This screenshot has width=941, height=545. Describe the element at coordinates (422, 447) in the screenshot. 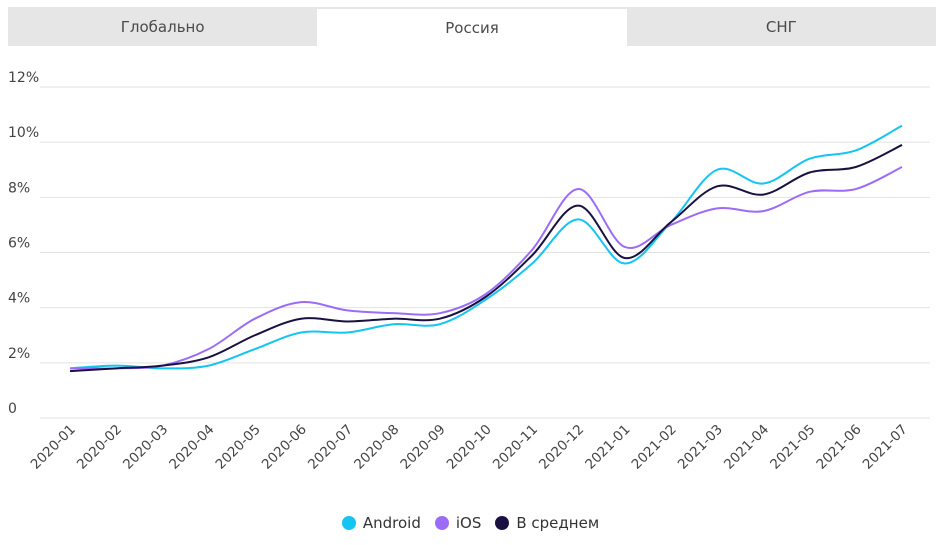

I see `x-tick-label: 2020-09` at that location.